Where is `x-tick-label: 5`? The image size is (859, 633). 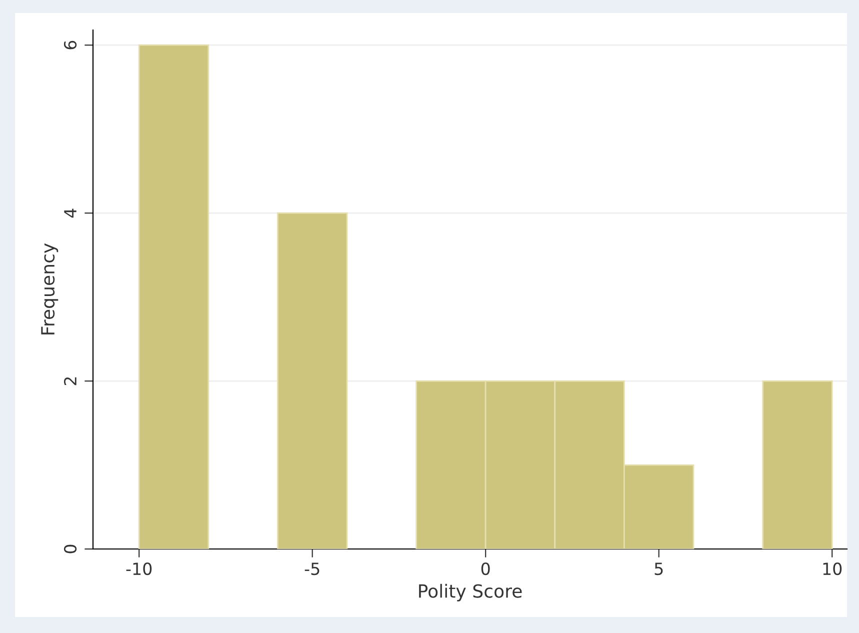
x-tick-label: 5 is located at coordinates (658, 569).